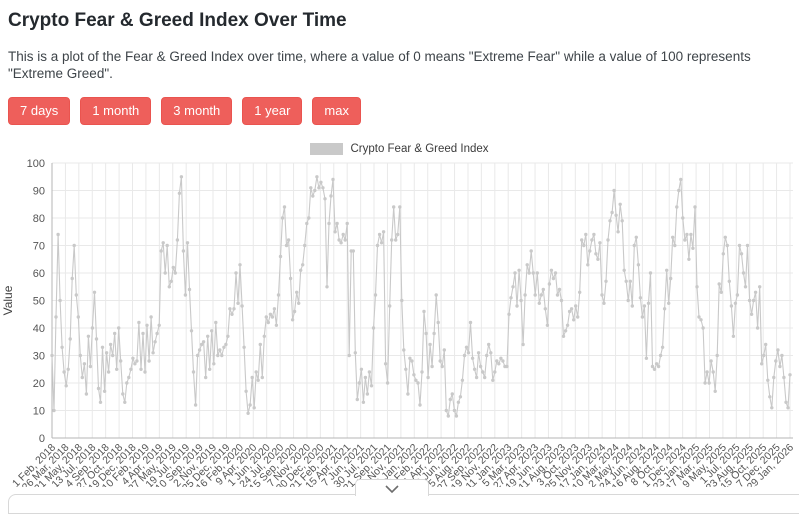 The width and height of the screenshot is (799, 514). I want to click on expander-toggle, so click(392, 487).